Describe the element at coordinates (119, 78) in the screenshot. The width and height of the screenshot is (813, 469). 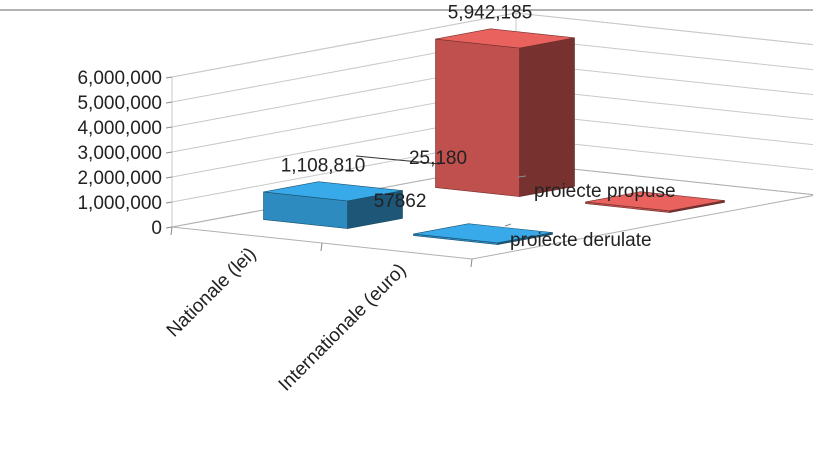
I see `y-tick-label: 6,000,000` at that location.